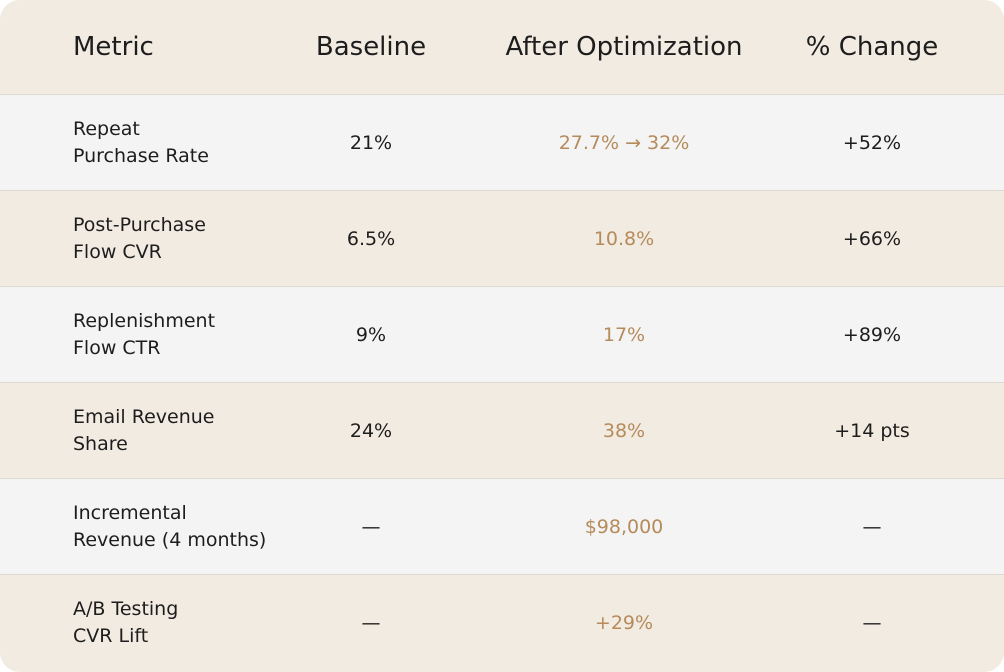 The image size is (1004, 672). Describe the element at coordinates (141, 155) in the screenshot. I see `metric-line: Purchase Rate` at that location.